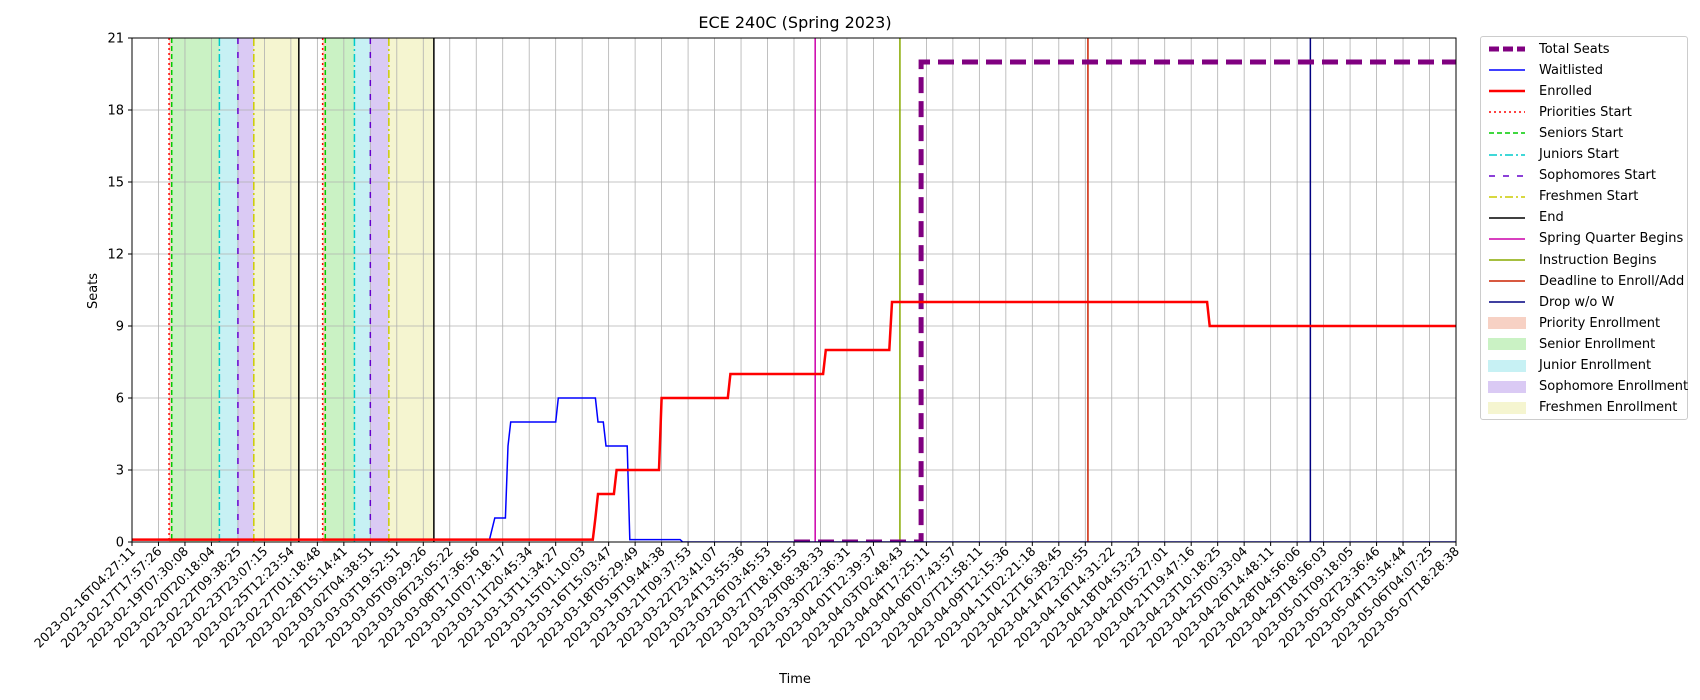 The height and width of the screenshot is (700, 1700). I want to click on y-tick-label: 18, so click(115, 111).